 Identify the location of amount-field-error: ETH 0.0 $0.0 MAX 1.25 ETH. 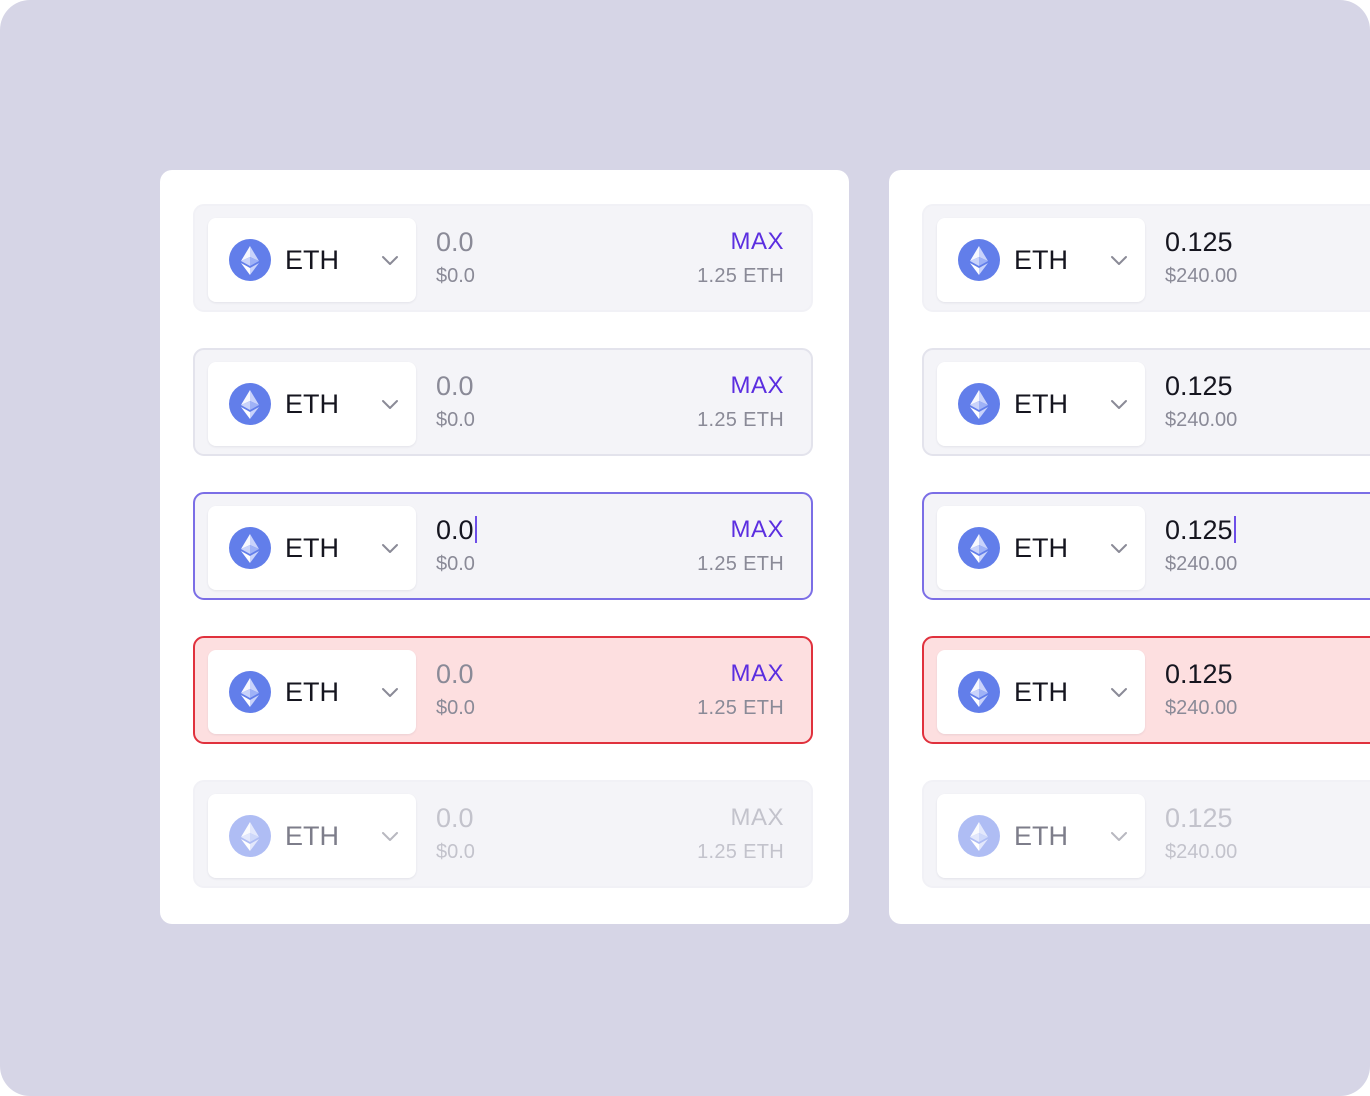
(503, 690).